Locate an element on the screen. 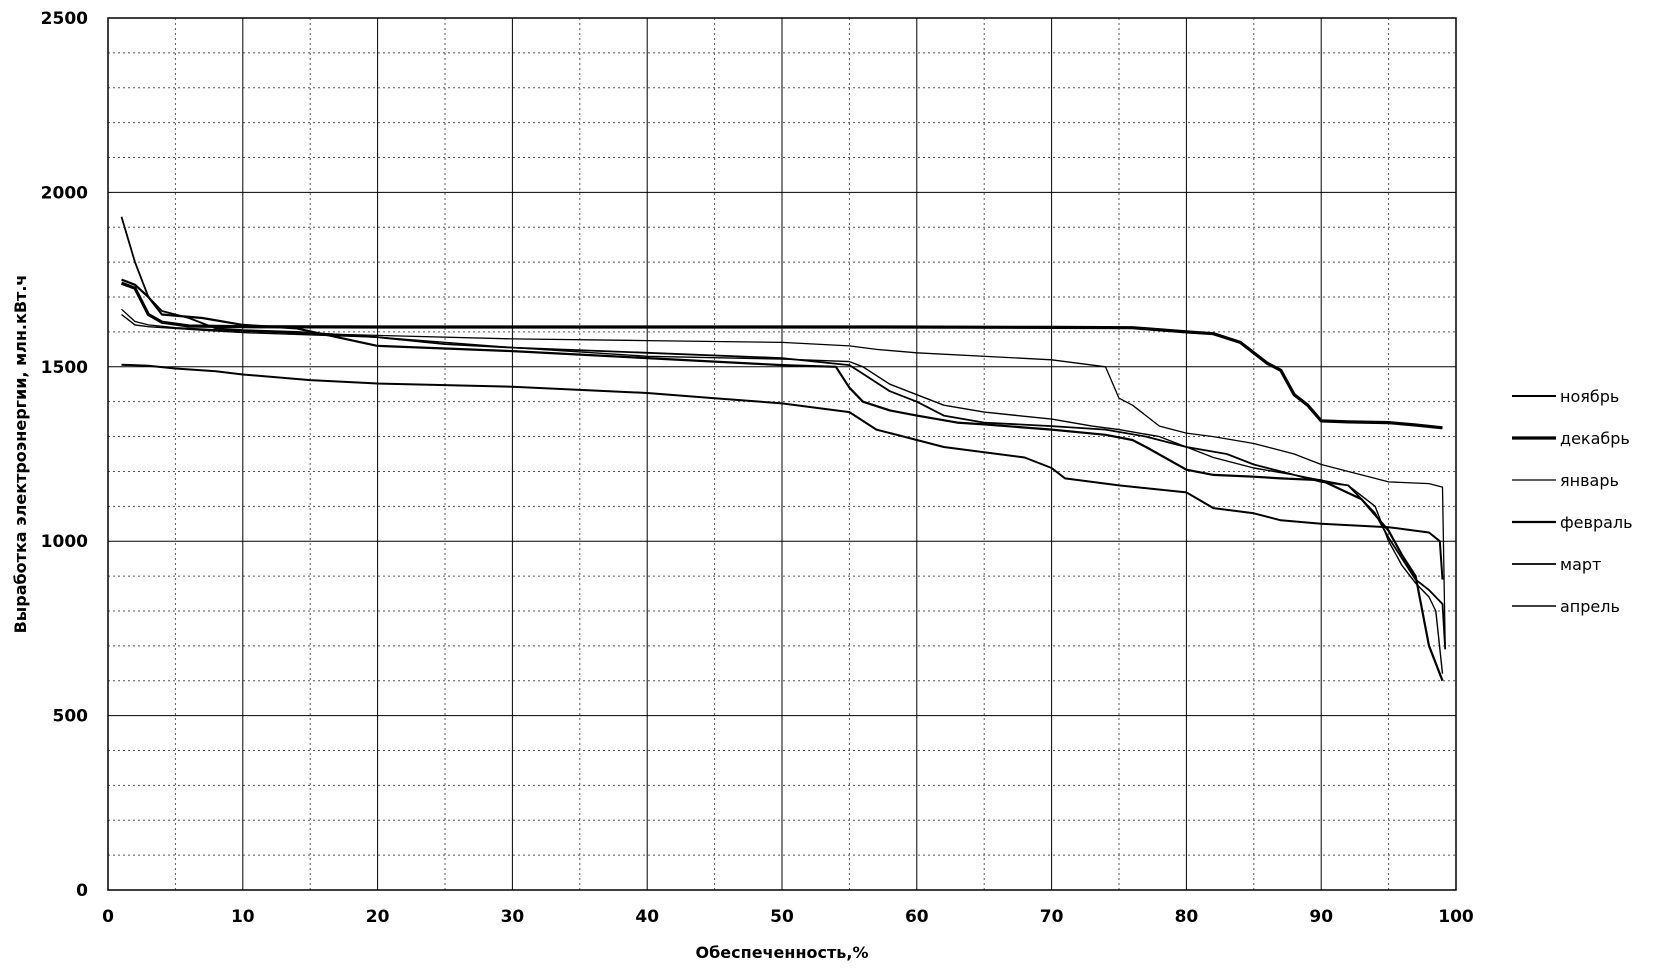 Image resolution: width=1654 pixels, height=972 pixels. x-tick-label: 70 is located at coordinates (1052, 917).